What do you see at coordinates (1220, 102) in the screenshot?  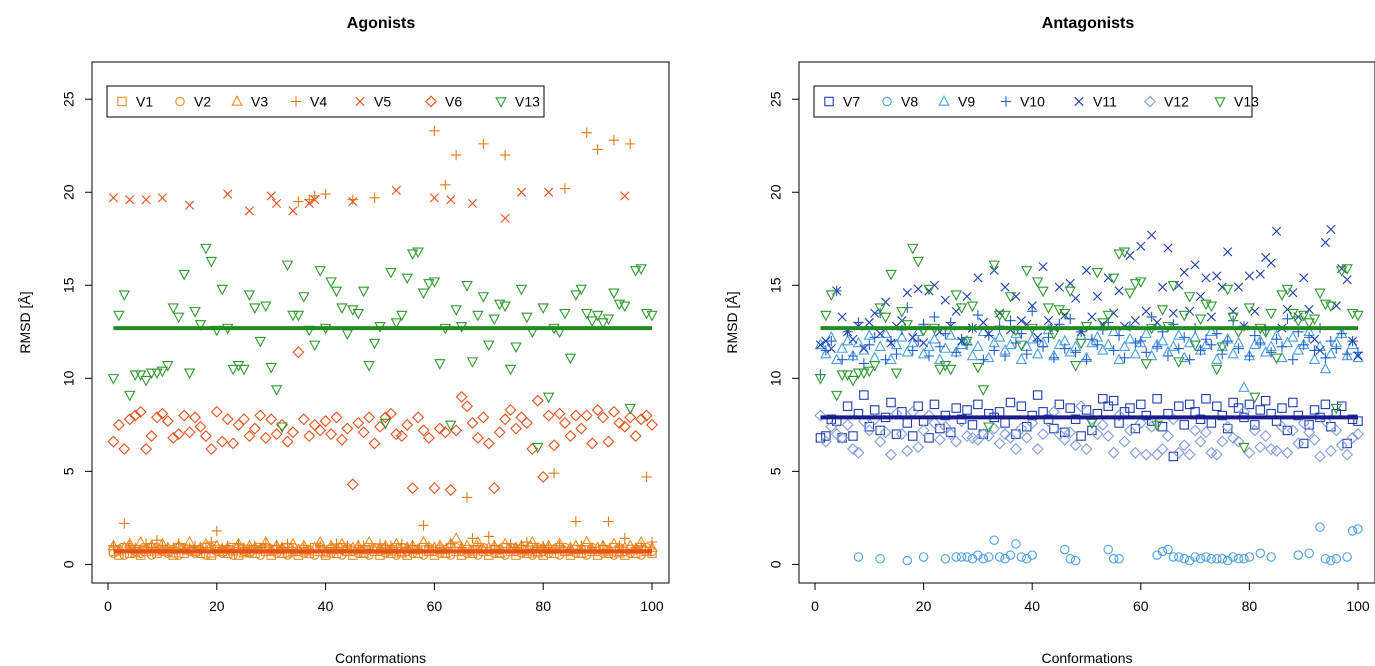 I see `legend-marker-v13` at bounding box center [1220, 102].